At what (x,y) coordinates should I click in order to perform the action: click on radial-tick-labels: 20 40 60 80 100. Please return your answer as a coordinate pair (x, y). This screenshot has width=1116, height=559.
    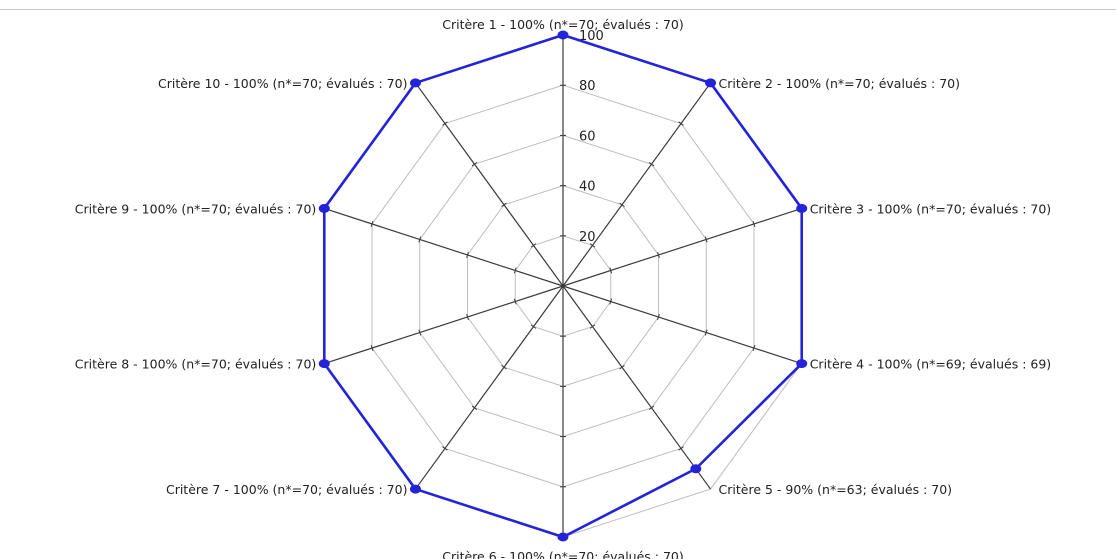
    Looking at the image, I should click on (591, 137).